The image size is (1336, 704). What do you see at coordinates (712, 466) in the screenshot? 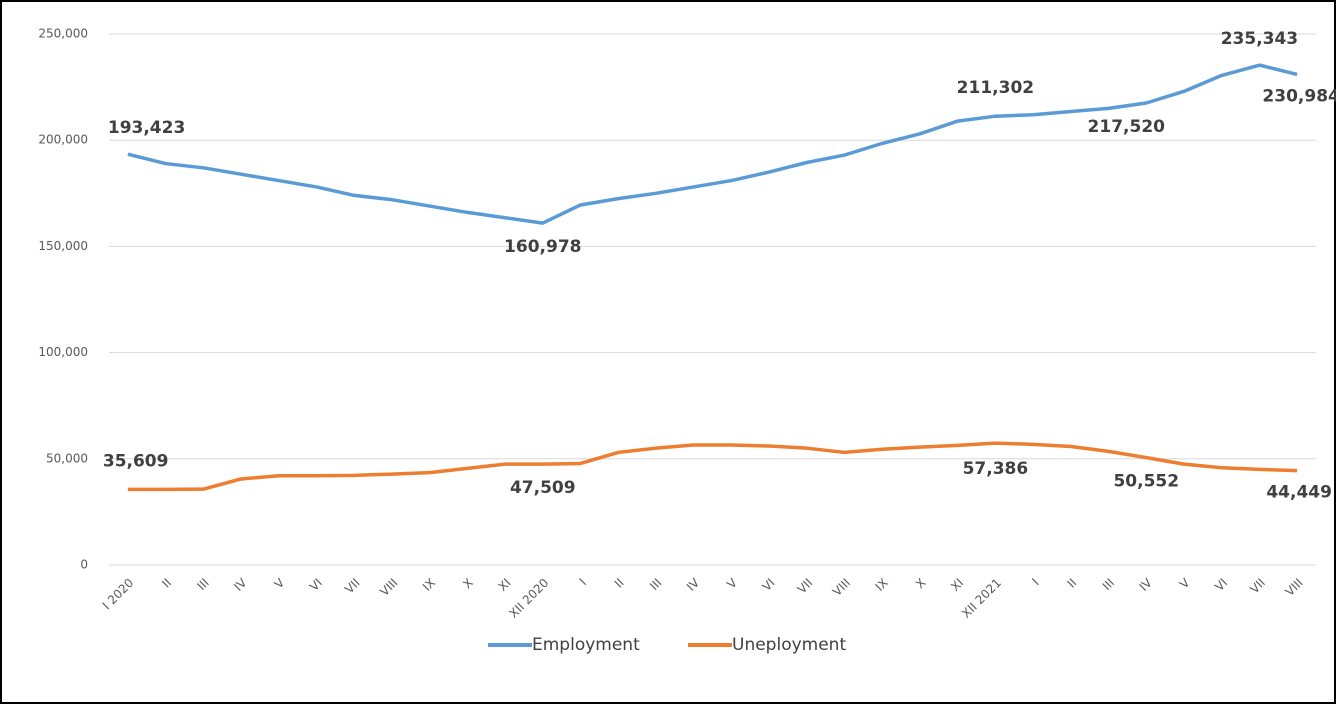
I see `line-series` at bounding box center [712, 466].